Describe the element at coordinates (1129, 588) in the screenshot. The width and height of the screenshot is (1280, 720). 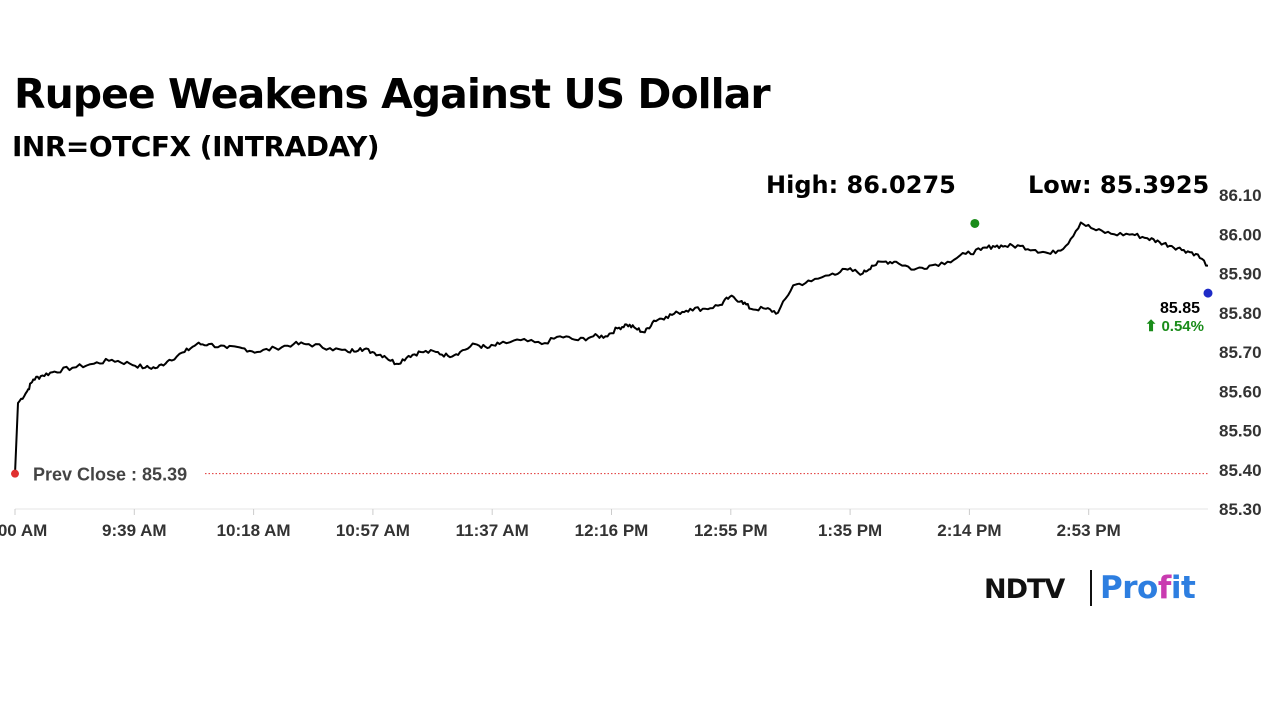
I see `logo-profit-main: Pro` at that location.